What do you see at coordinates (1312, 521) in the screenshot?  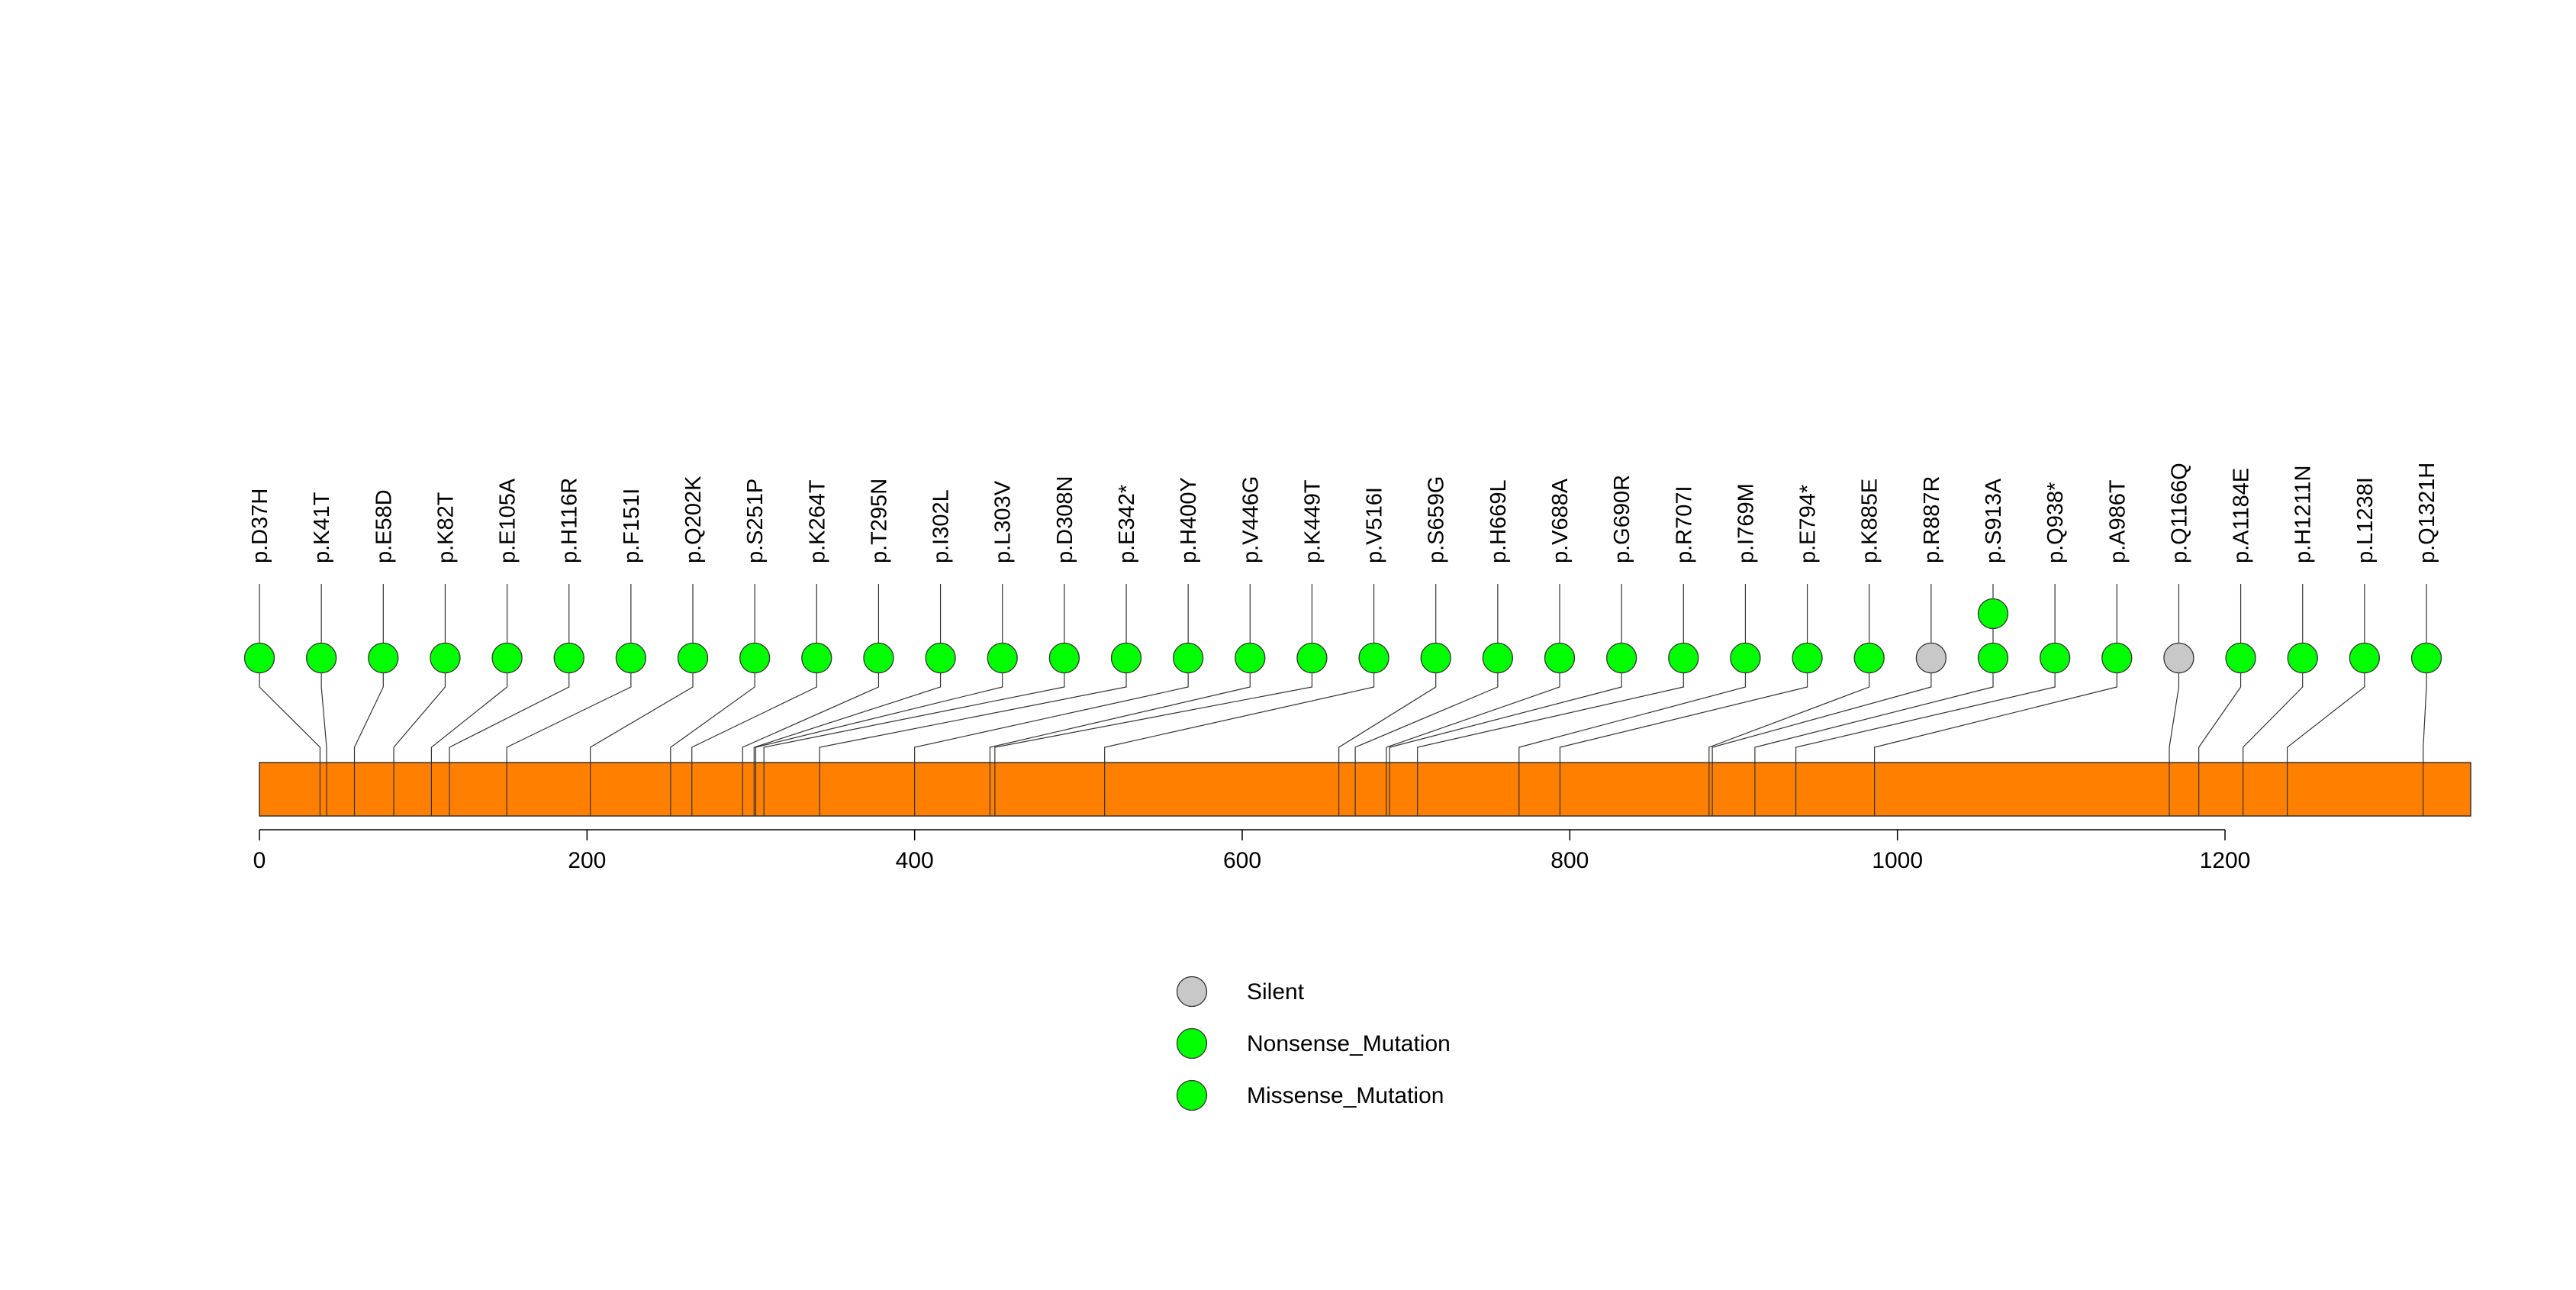 I see `mutation-label: p.K449T` at bounding box center [1312, 521].